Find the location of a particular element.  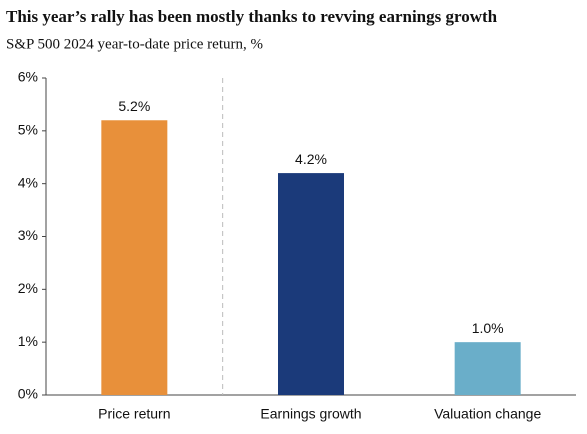

value-label: 5.2% is located at coordinates (134, 106).